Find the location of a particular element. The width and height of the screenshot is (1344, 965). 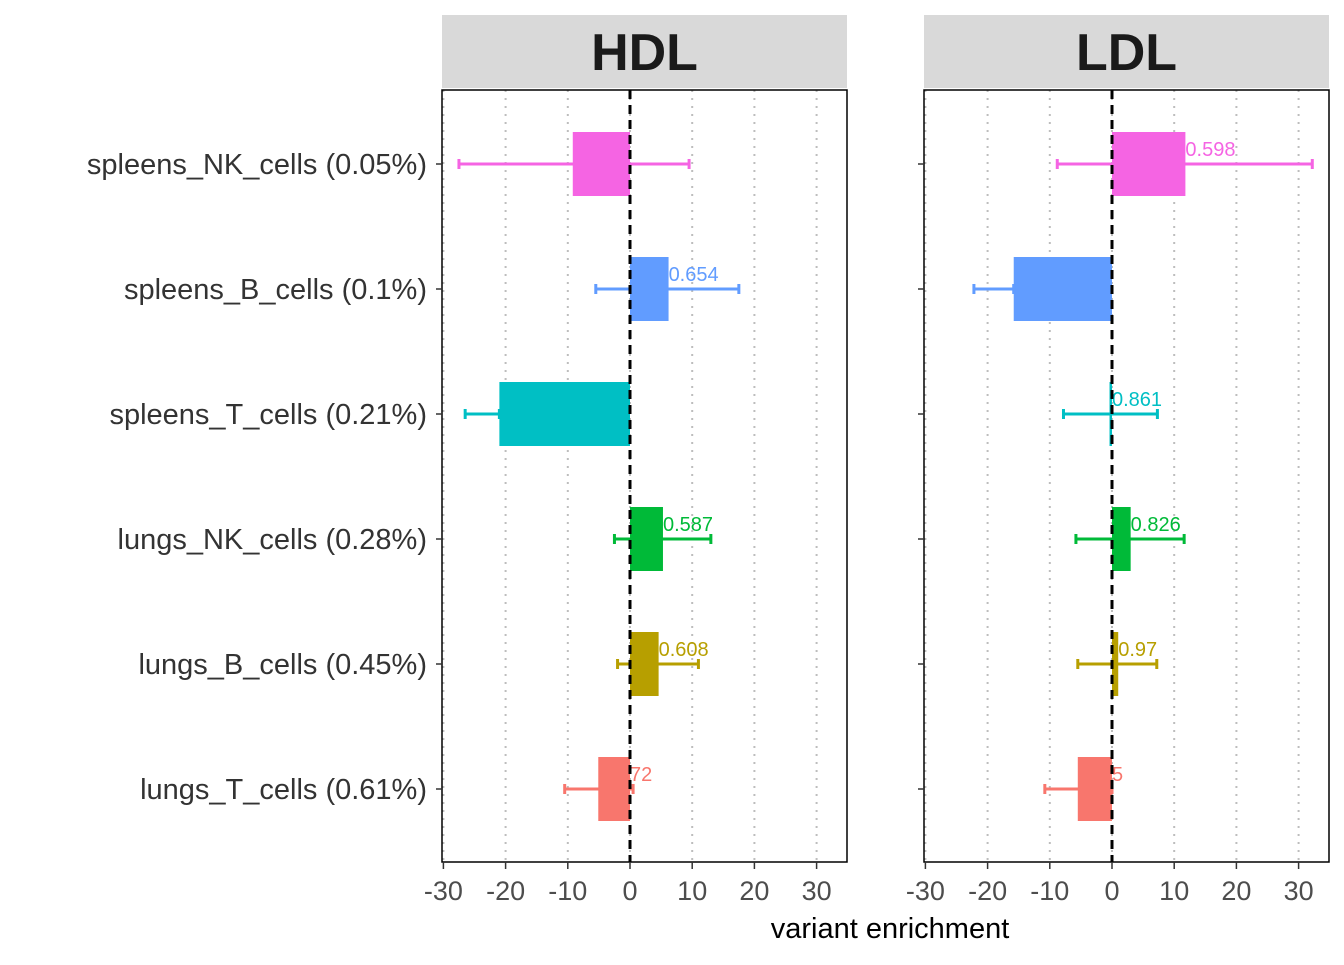

y-tick-label: spleens_B_cells (0.1%) is located at coordinates (275, 290).